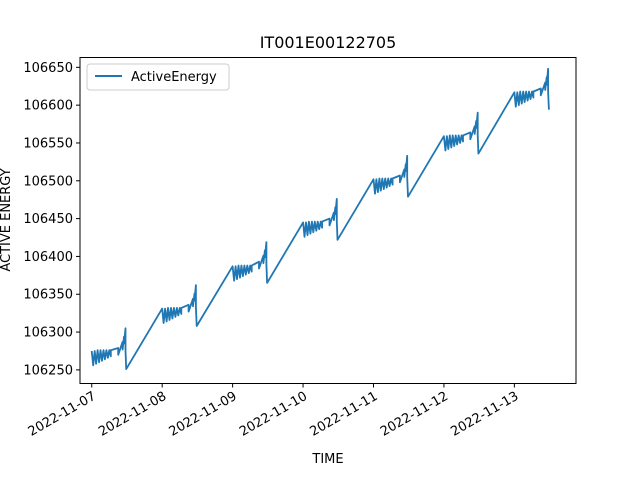 This screenshot has height=480, width=640. Describe the element at coordinates (7, 219) in the screenshot. I see `y-axis-title: ACTIVE ENERGY` at that location.